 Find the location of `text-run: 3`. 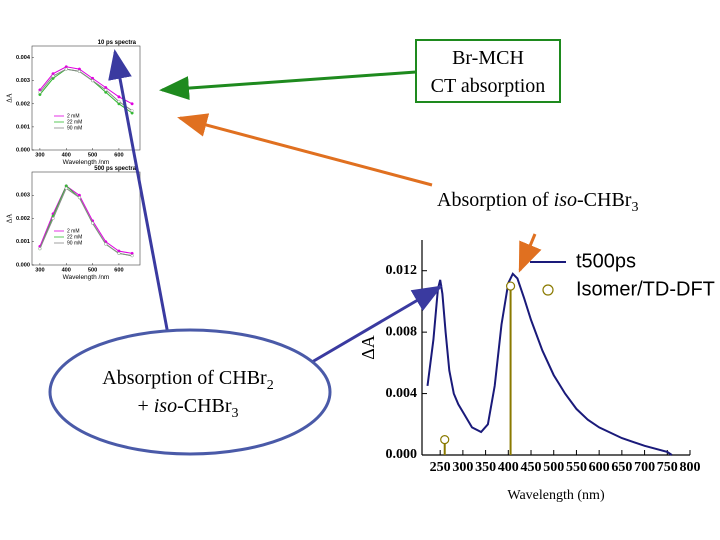

text-run: 3 is located at coordinates (634, 207).